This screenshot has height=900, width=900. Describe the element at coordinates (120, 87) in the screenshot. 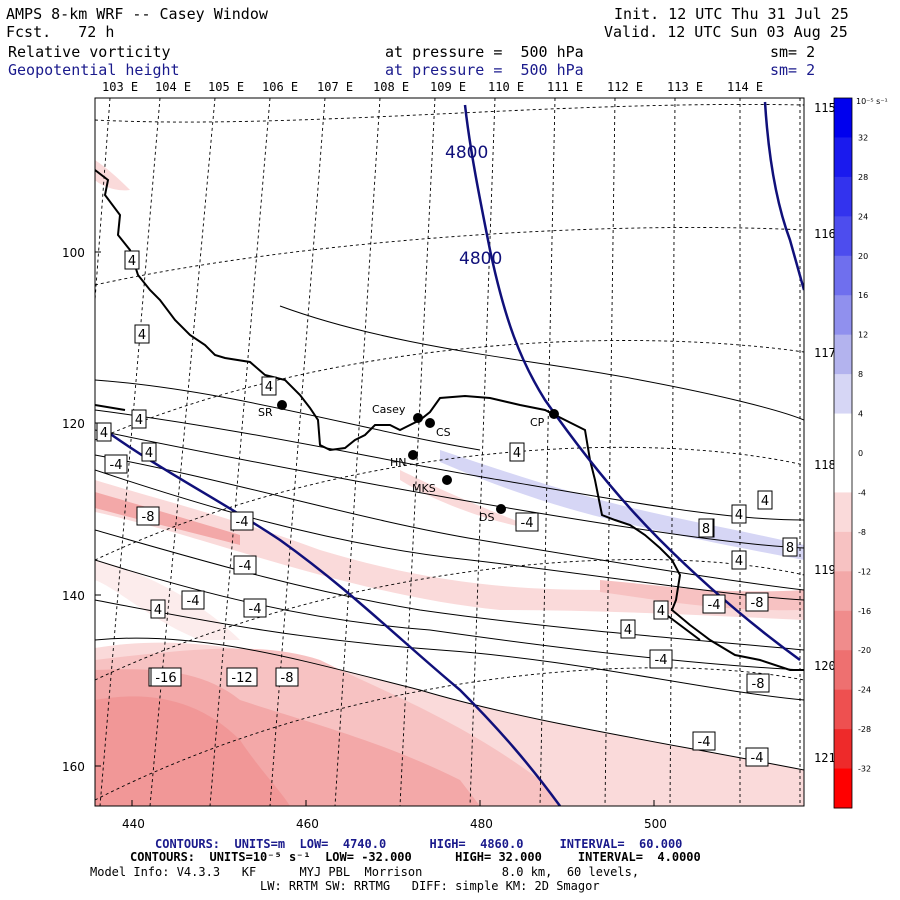

I see `lon-label: 103 E` at that location.